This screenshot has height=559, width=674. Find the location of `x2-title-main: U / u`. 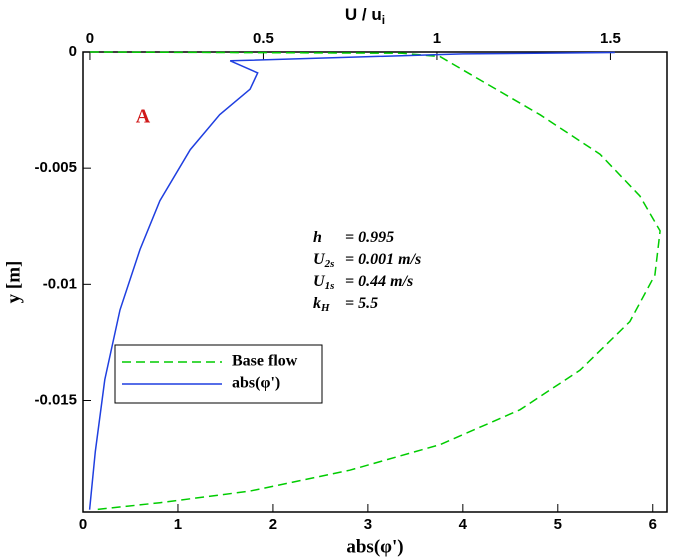

x2-title-main: U / u is located at coordinates (363, 14).